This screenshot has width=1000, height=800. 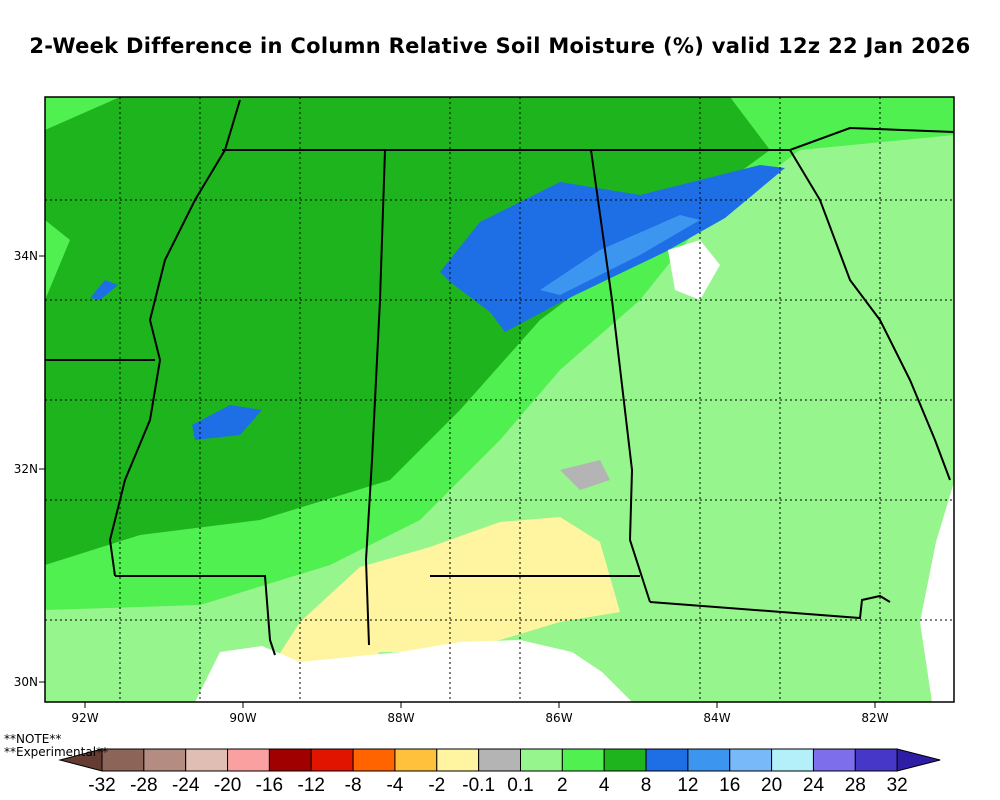 I want to click on ms-al-border, so click(x=375, y=397).